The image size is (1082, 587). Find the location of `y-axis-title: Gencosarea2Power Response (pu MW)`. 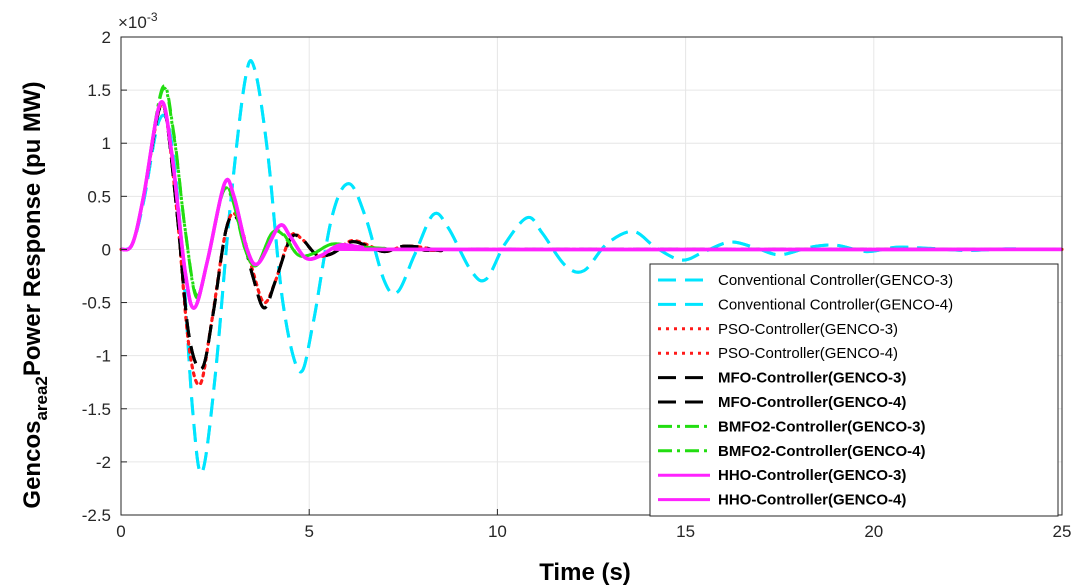

y-axis-title: Gencosarea2Power Response (pu MW) is located at coordinates (35, 294).